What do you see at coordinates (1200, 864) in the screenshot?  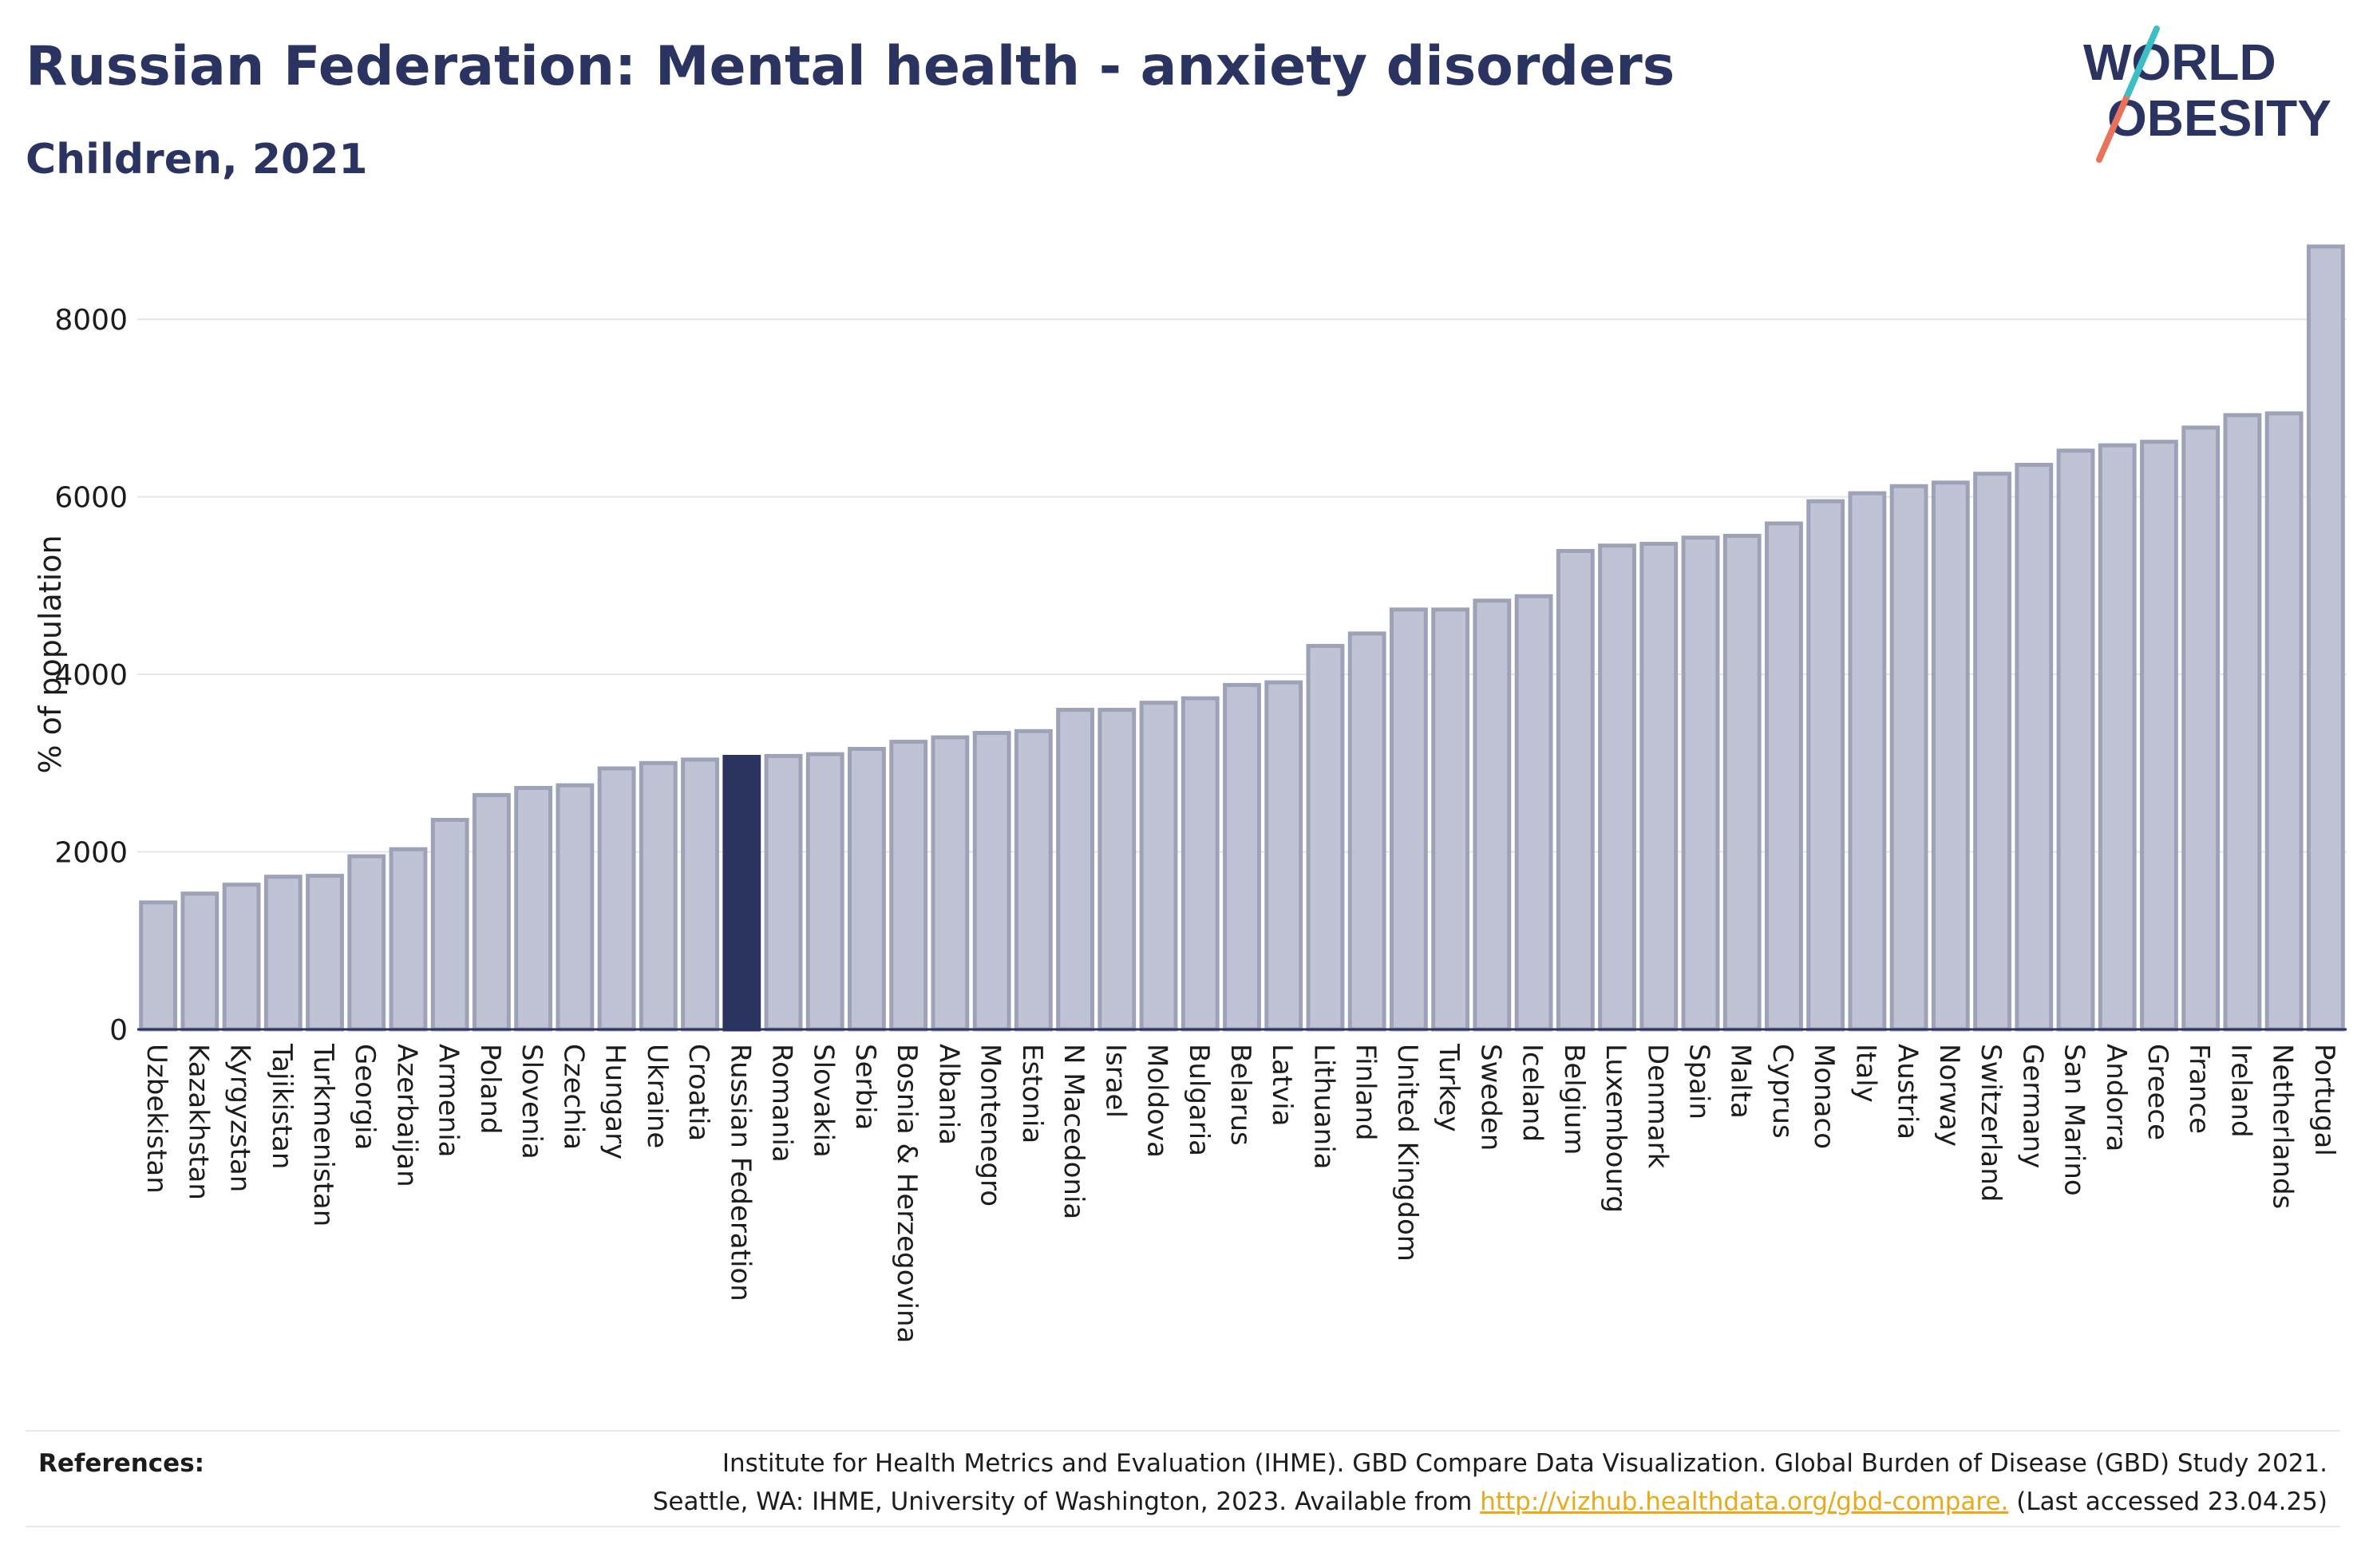 I see `bar-bulgaria` at bounding box center [1200, 864].